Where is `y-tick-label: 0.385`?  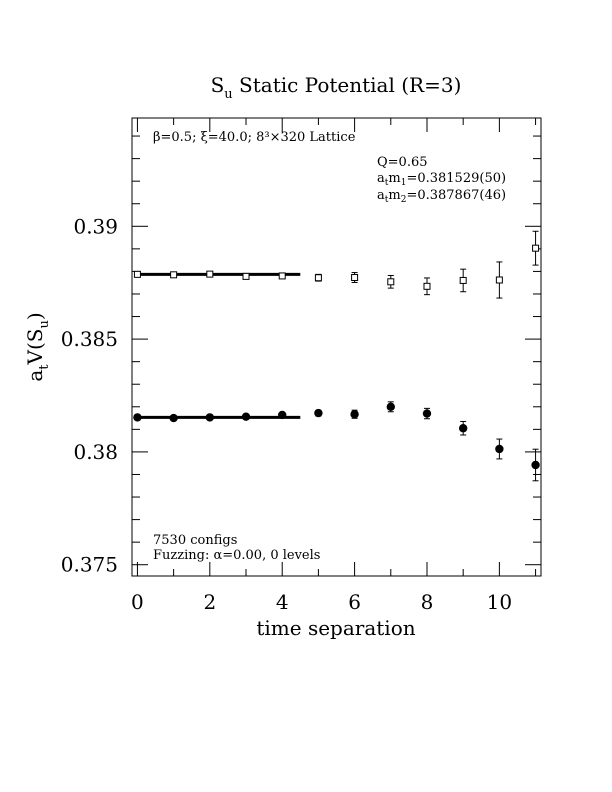 y-tick-label: 0.385 is located at coordinates (89, 339).